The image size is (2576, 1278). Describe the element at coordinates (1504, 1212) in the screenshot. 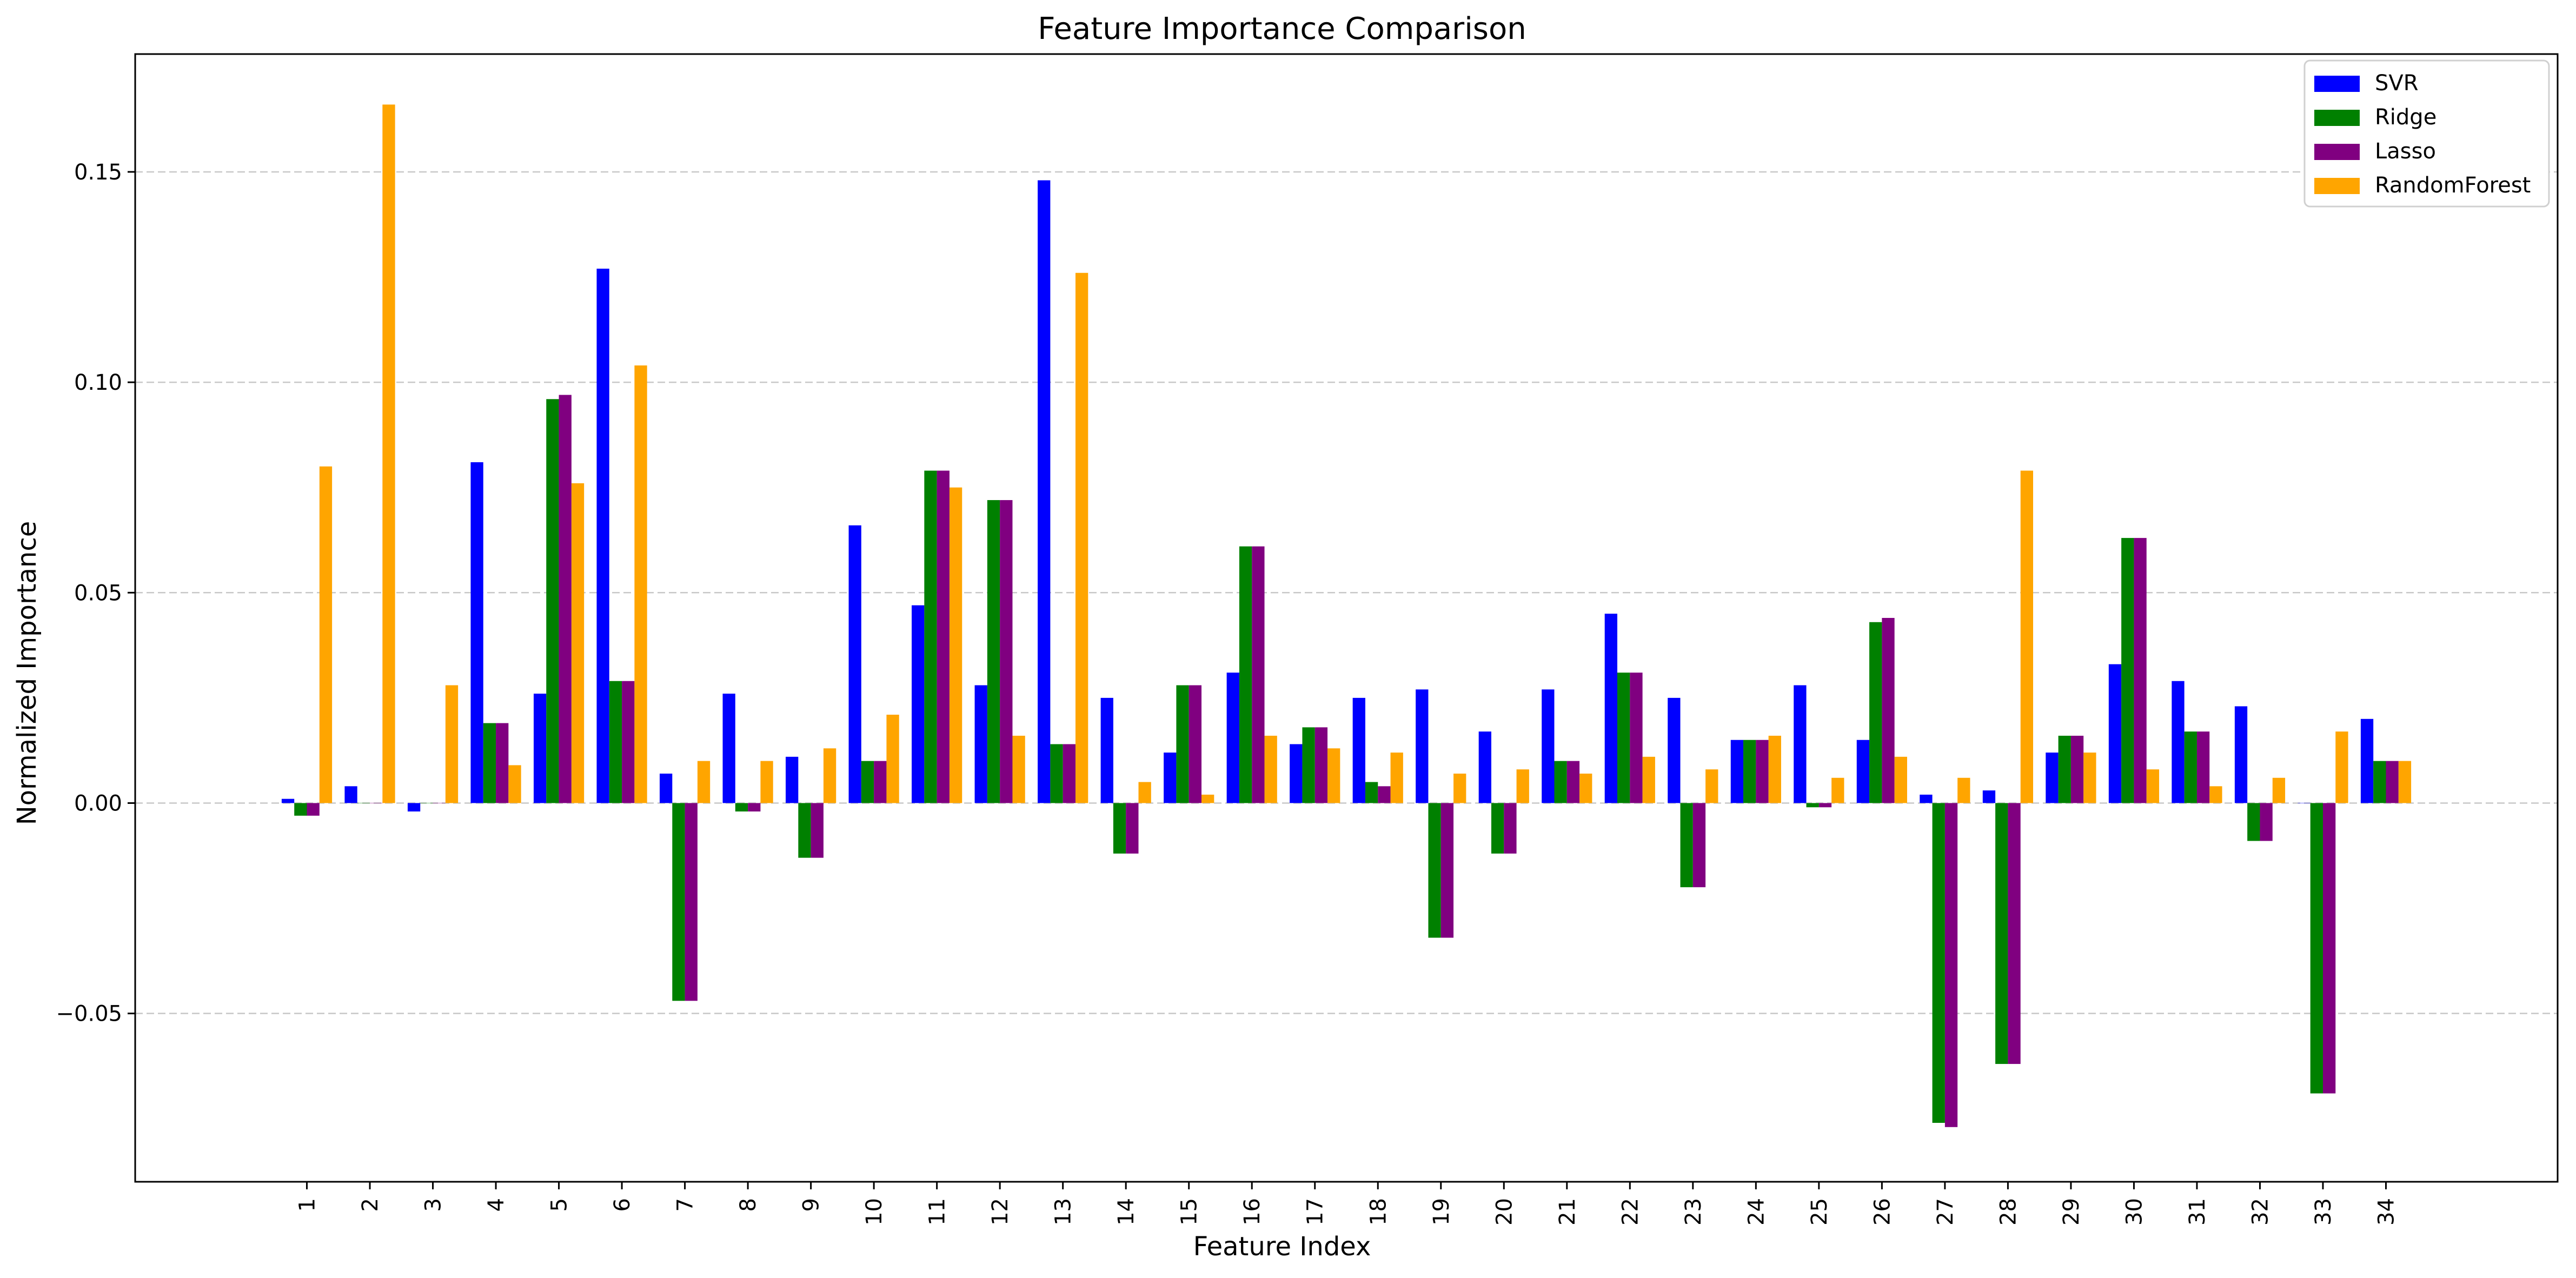

I see `x-tick-label: 20` at that location.